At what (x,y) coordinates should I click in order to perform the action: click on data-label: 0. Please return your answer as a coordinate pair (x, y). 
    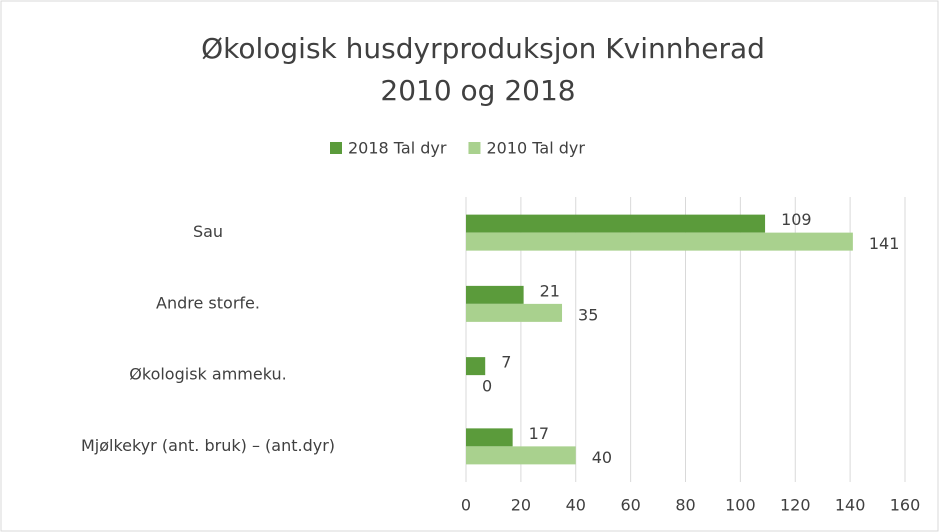
    Looking at the image, I should click on (487, 386).